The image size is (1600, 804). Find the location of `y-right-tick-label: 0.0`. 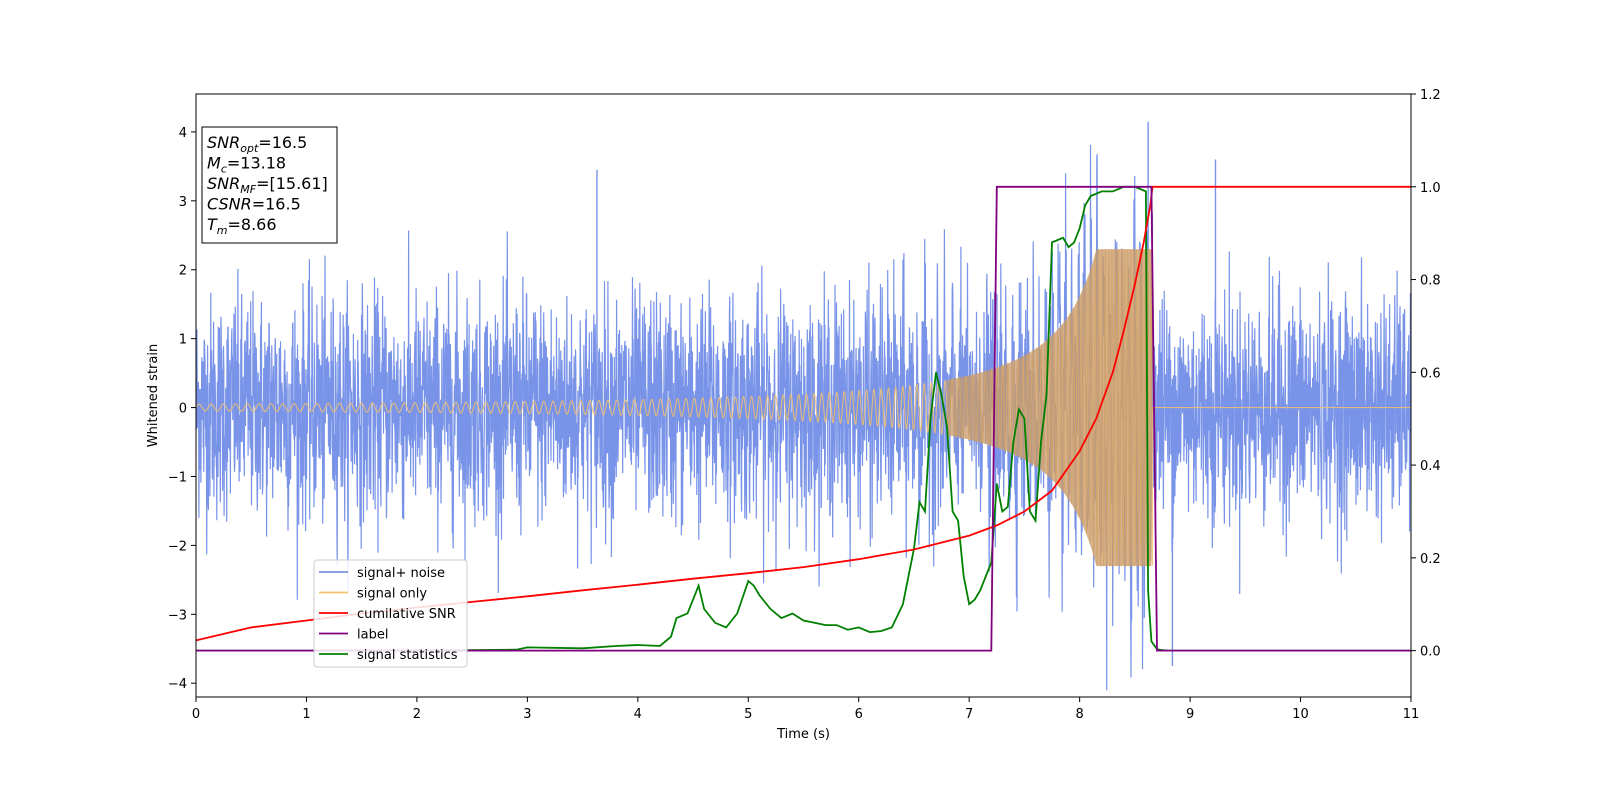

y-right-tick-label: 0.0 is located at coordinates (1430, 652).